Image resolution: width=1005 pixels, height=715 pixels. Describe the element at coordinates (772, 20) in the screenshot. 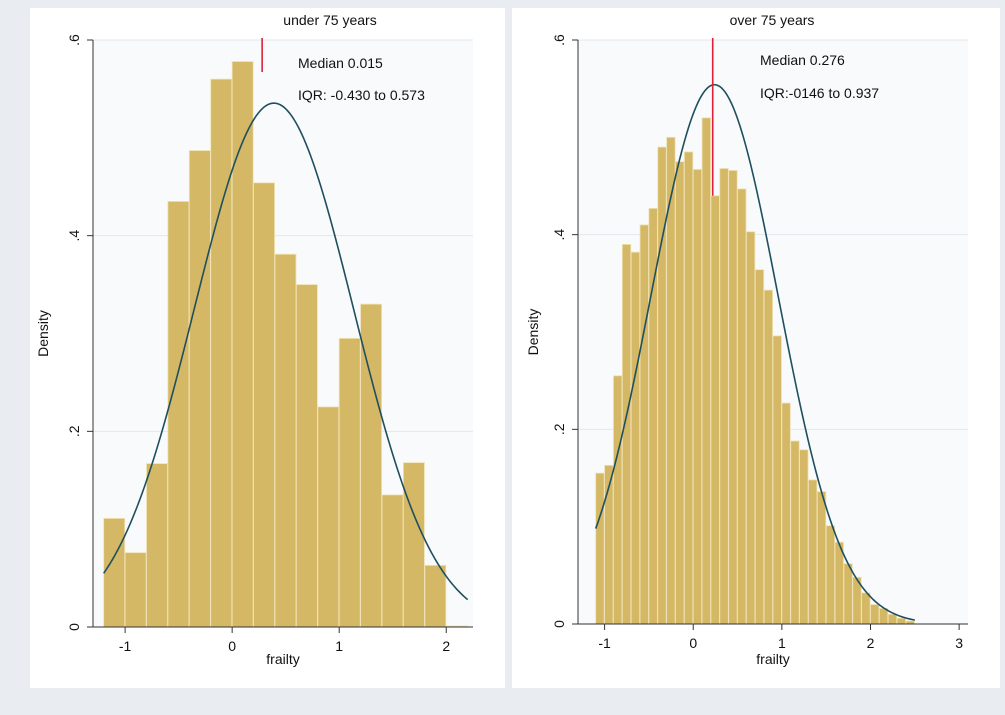

I see `chart-title: over 75 years` at that location.